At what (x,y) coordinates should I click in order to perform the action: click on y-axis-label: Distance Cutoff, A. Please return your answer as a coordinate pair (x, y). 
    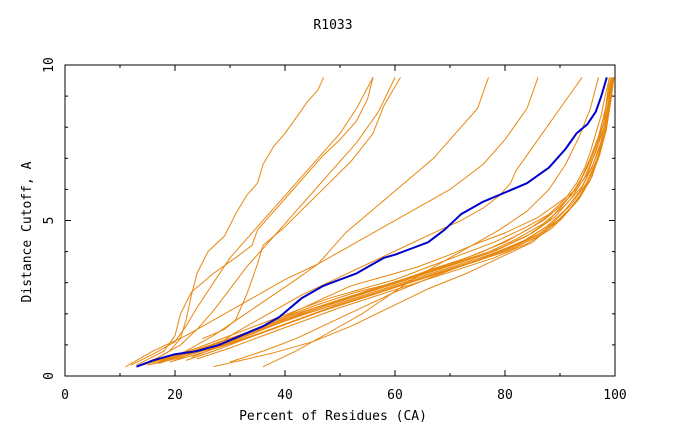
    Looking at the image, I should click on (27, 231).